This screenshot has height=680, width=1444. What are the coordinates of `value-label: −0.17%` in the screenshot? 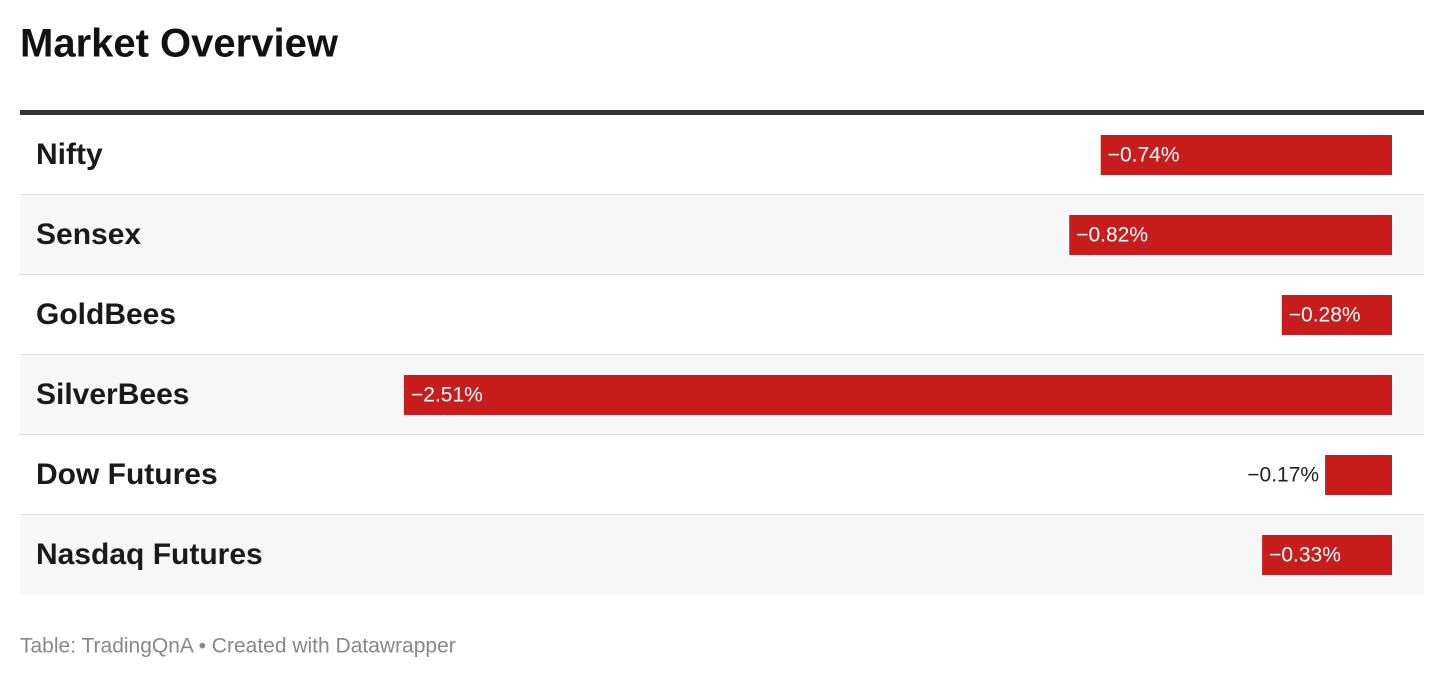 It's located at (1283, 475).